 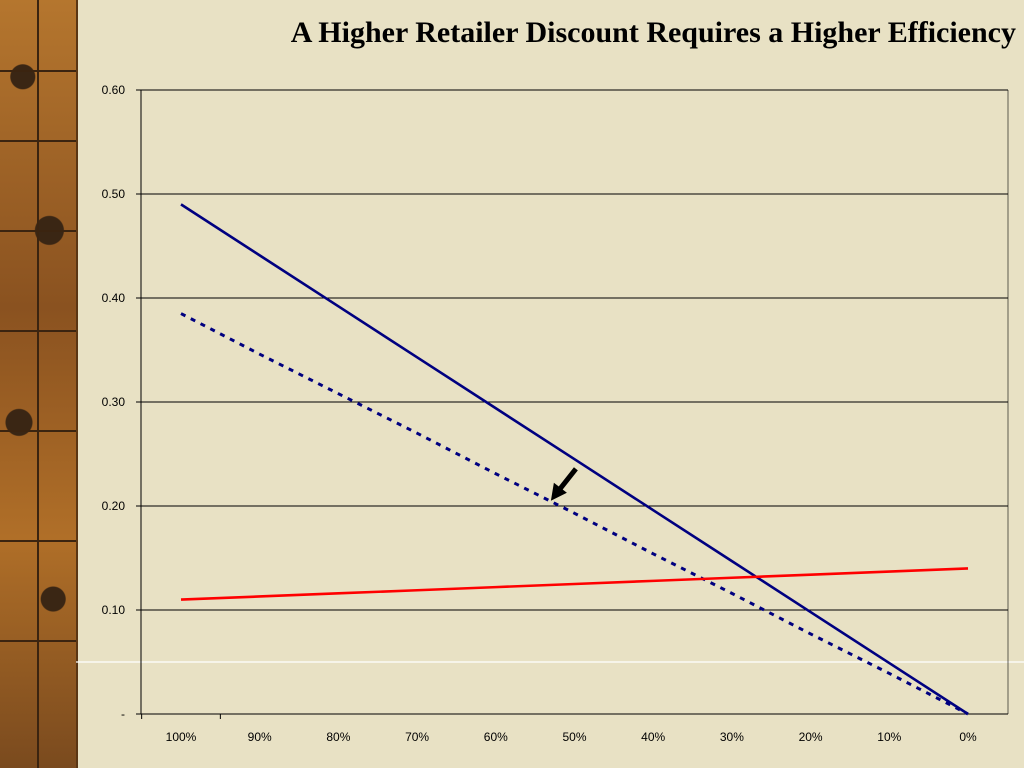 I want to click on x-tick-label: 40%, so click(x=653, y=737).